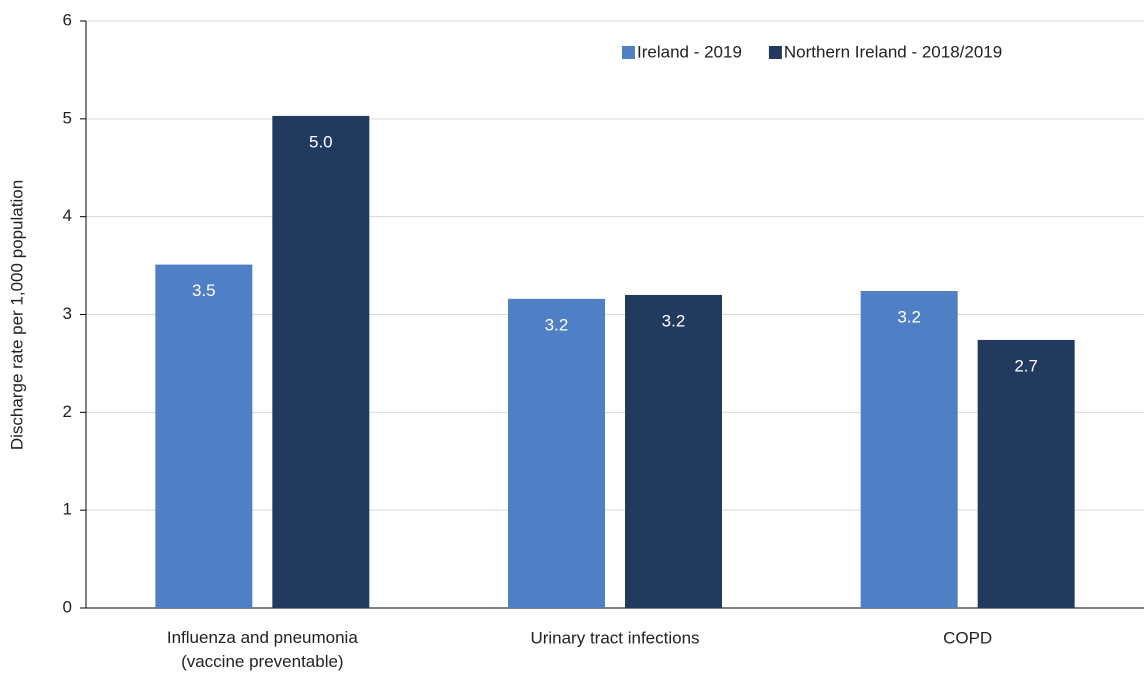 This screenshot has height=682, width=1144. Describe the element at coordinates (67, 411) in the screenshot. I see `y-tick-label: 2` at that location.